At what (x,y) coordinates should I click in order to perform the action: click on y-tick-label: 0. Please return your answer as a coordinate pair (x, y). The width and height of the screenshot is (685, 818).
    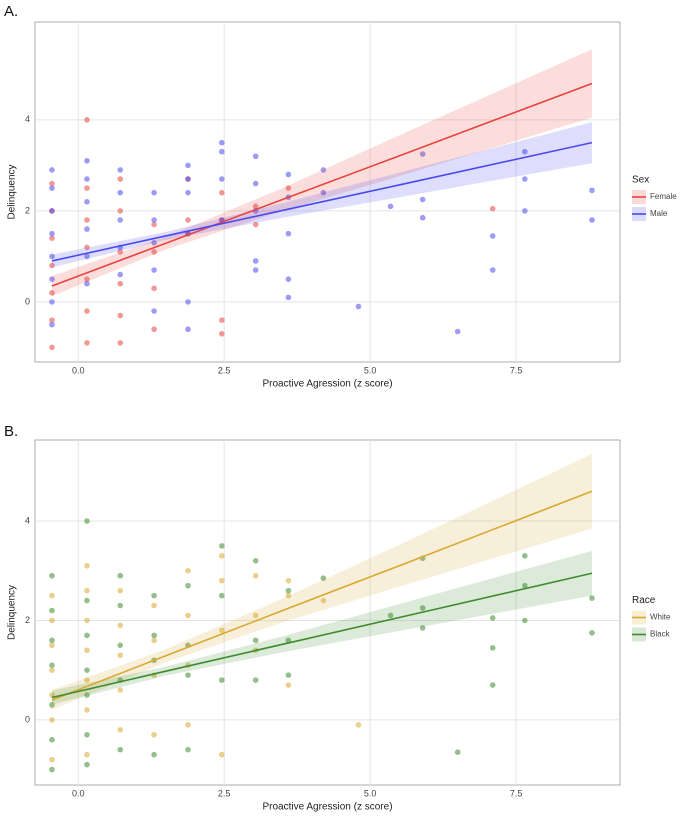
    Looking at the image, I should click on (27, 301).